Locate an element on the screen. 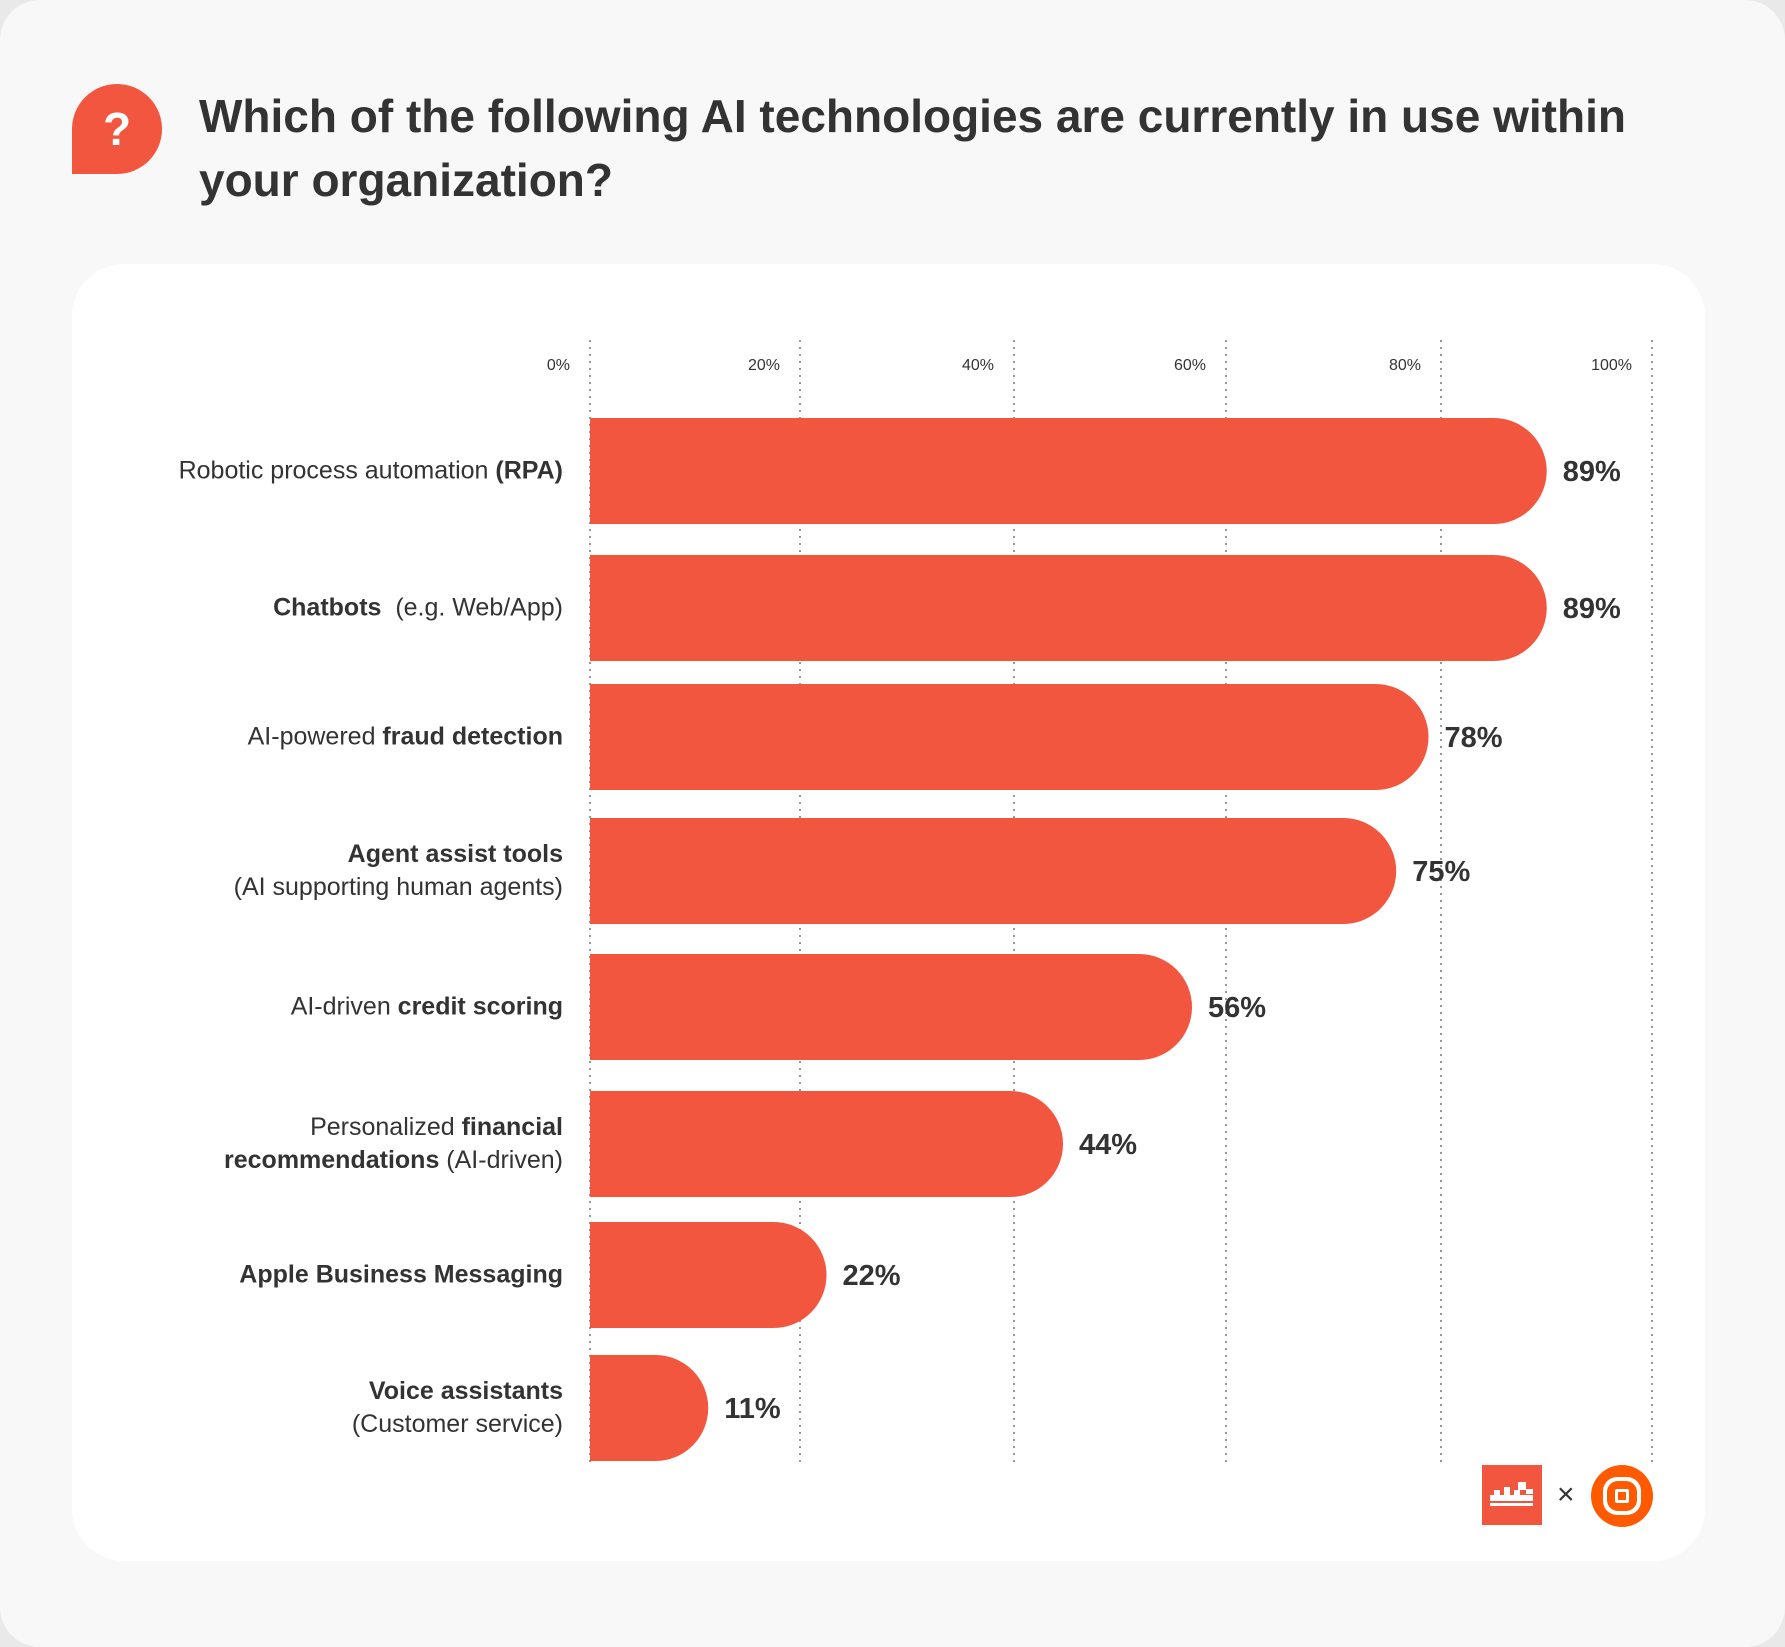 This screenshot has width=1785, height=1647. label-part: credit scoring is located at coordinates (480, 1006).